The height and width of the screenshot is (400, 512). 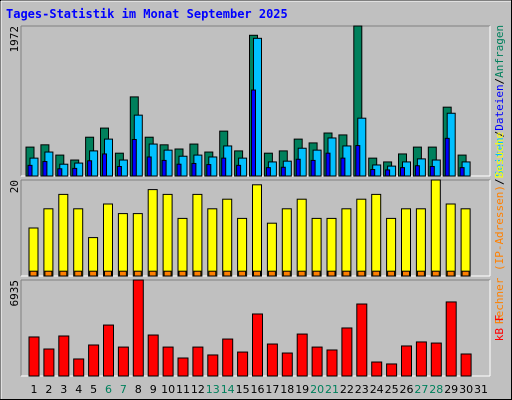 What do you see at coordinates (499, 157) in the screenshot?
I see `legend-entry: Seiten` at bounding box center [499, 157].